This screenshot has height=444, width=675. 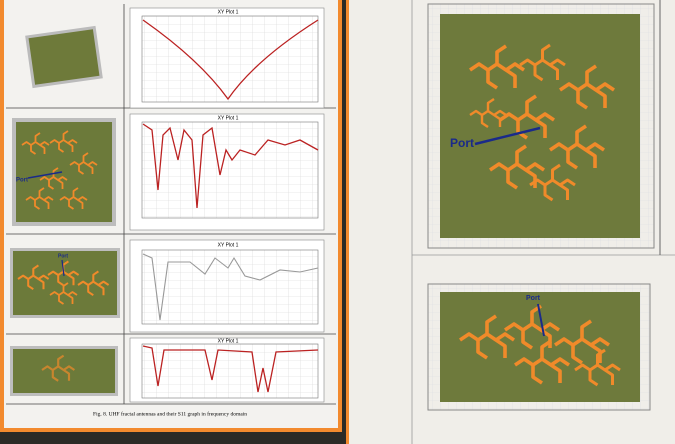 I want to click on antenna-image, so click(x=64, y=57).